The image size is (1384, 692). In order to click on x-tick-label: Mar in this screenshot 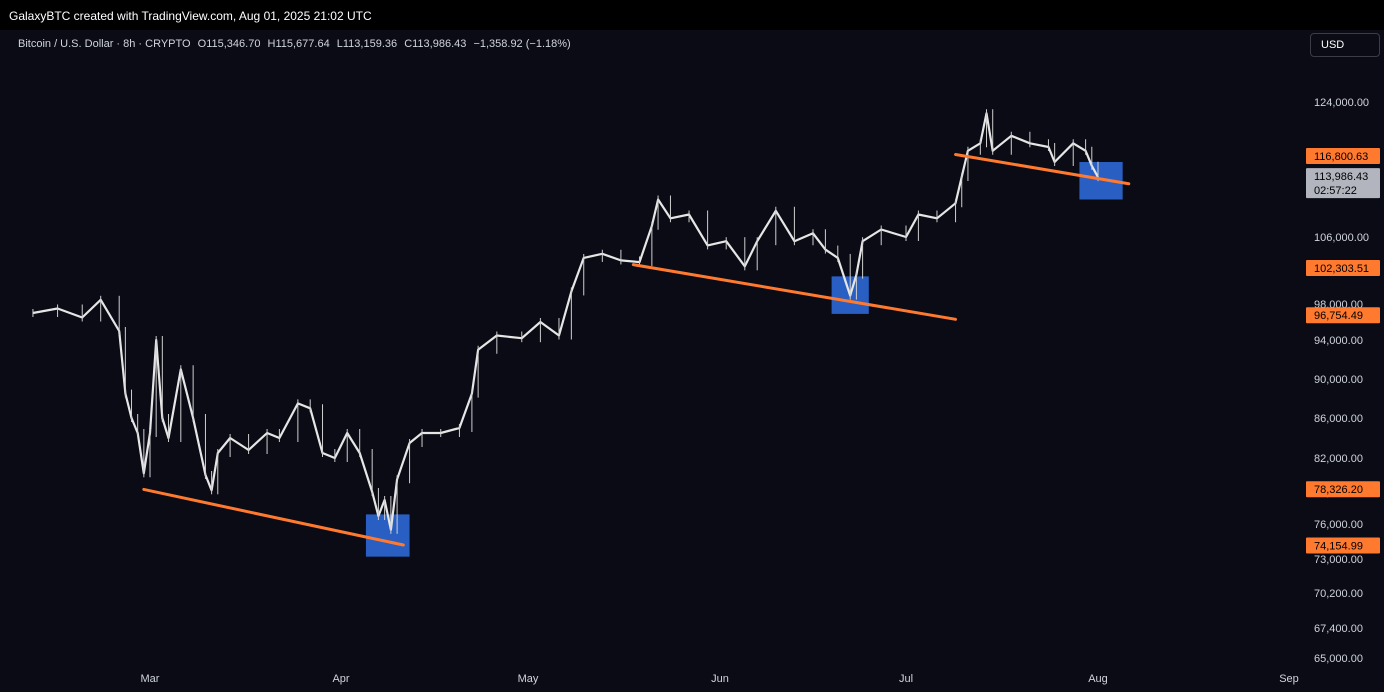, I will do `click(150, 679)`.